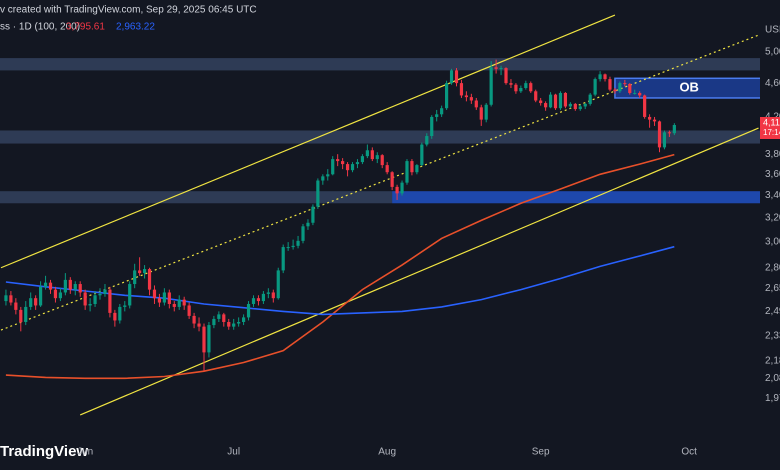 The height and width of the screenshot is (470, 780). Describe the element at coordinates (772, 83) in the screenshot. I see `y-tick-label: 4,600` at that location.